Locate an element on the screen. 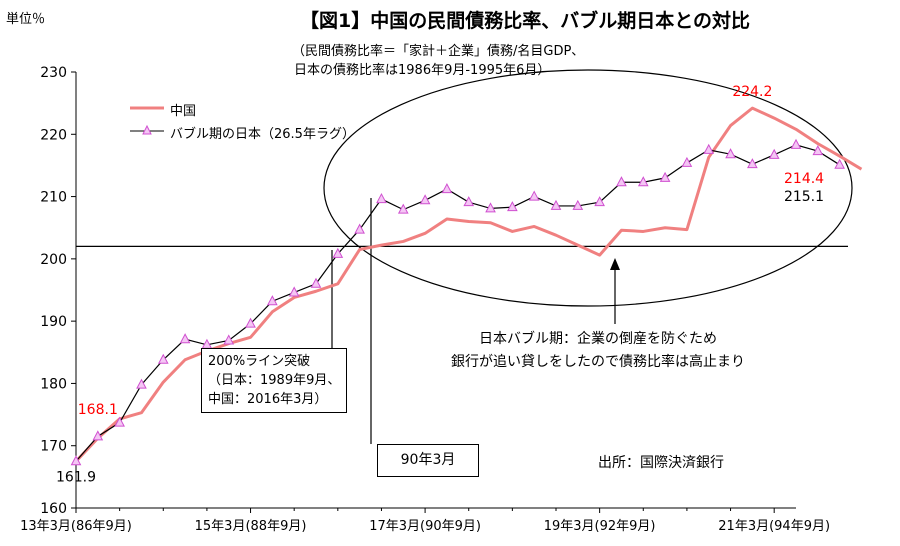 This screenshot has width=900, height=546. x-tick-label: 19年3月(92年9月) is located at coordinates (600, 526).